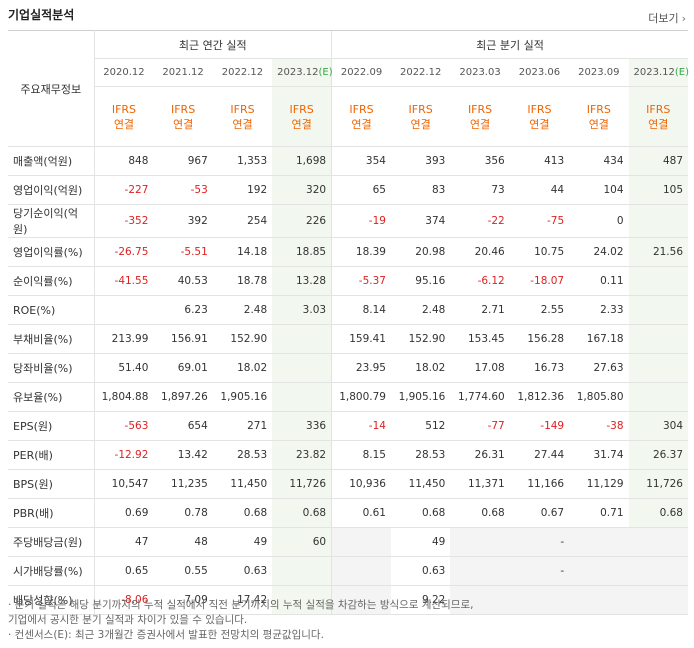  Describe the element at coordinates (51, 310) in the screenshot. I see `row-label: ROE(%)` at that location.